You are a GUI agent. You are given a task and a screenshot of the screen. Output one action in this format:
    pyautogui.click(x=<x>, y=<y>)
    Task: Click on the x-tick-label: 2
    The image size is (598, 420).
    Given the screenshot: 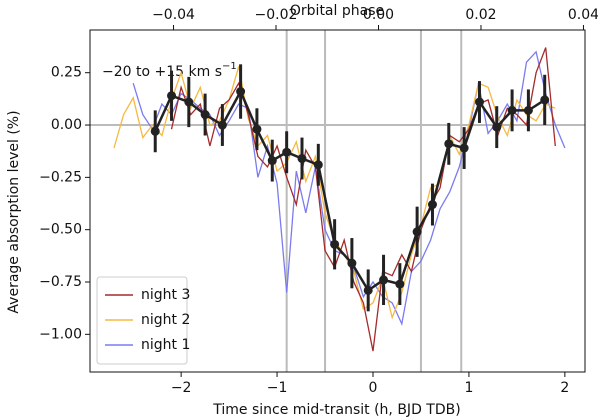 What is the action you would take?
    pyautogui.click(x=564, y=388)
    